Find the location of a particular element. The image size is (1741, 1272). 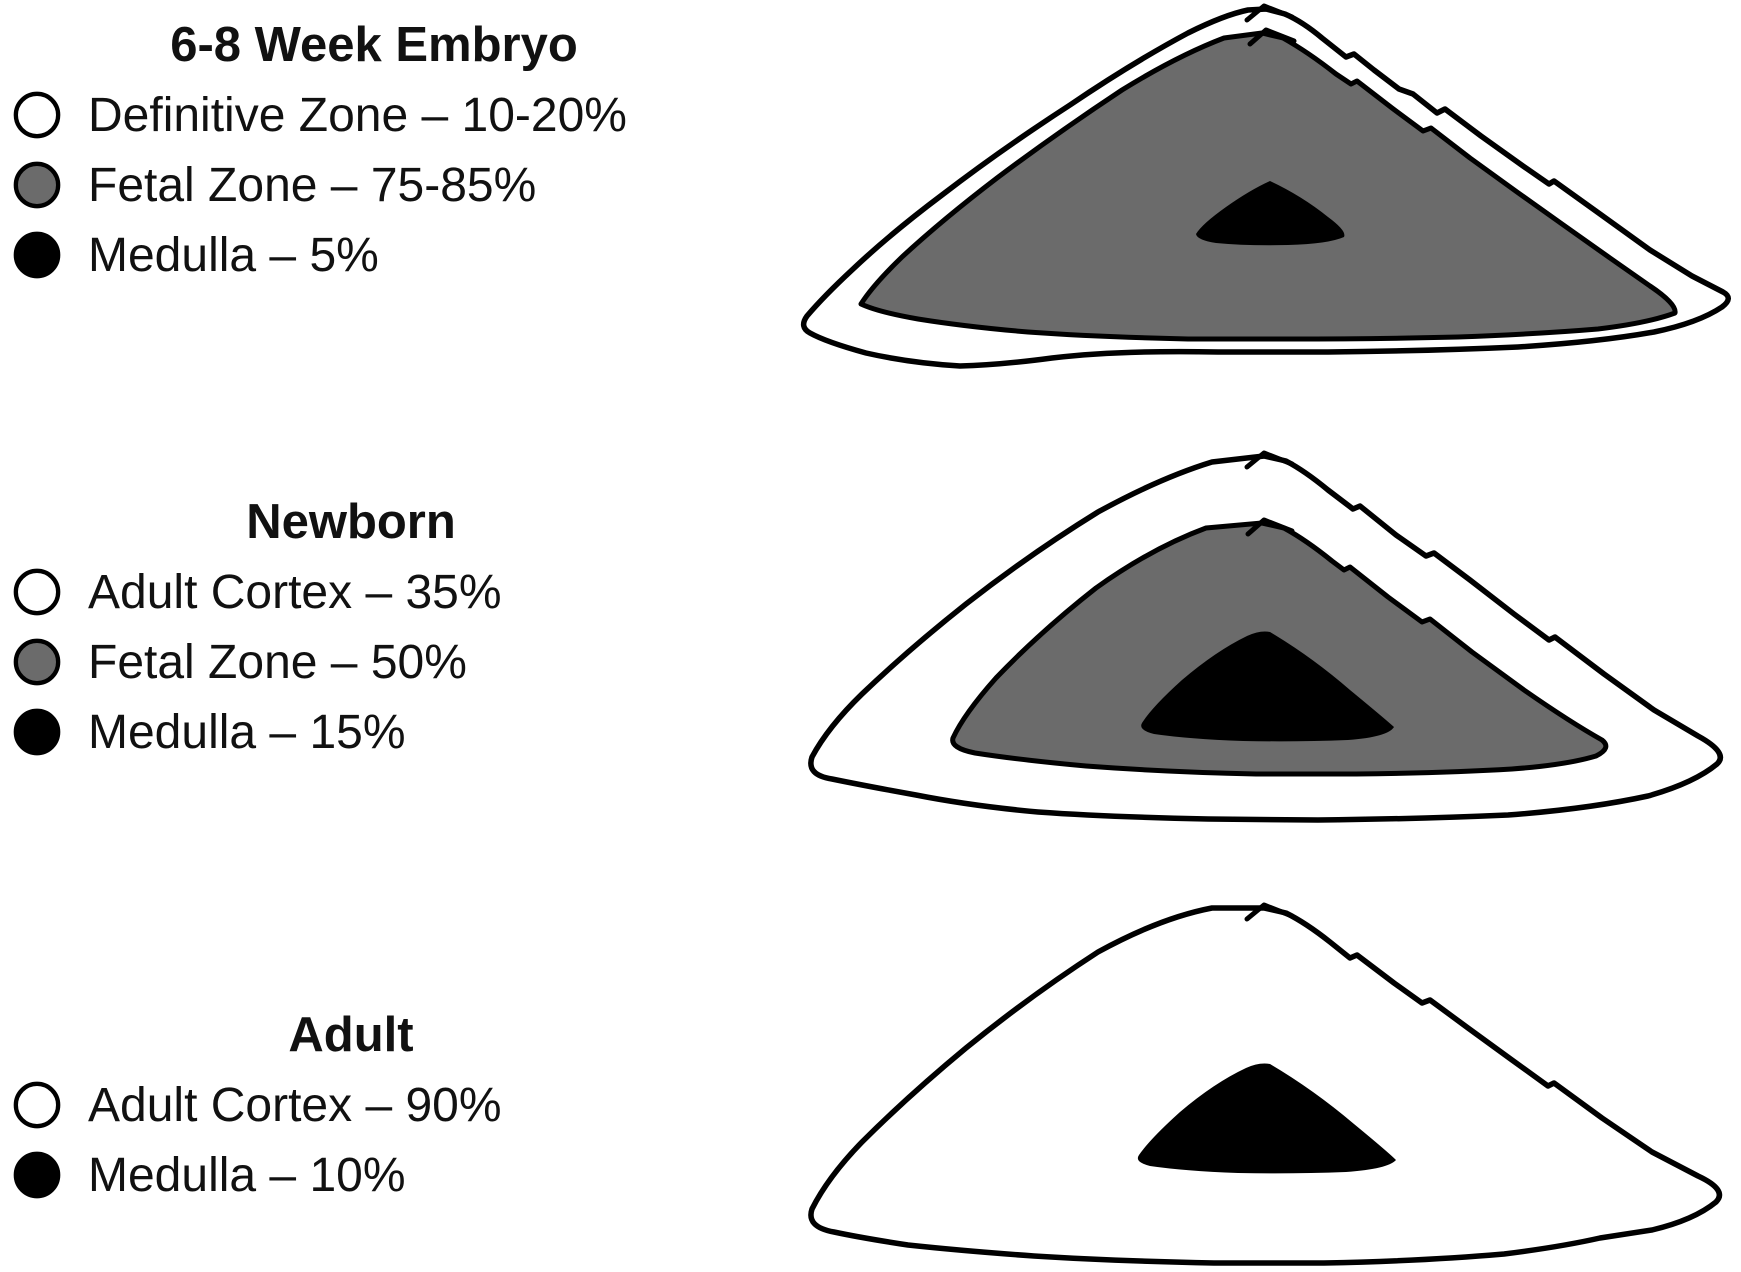

legend-item-definitive-zone: Definitive Zone – 10-20% is located at coordinates (351, 115).